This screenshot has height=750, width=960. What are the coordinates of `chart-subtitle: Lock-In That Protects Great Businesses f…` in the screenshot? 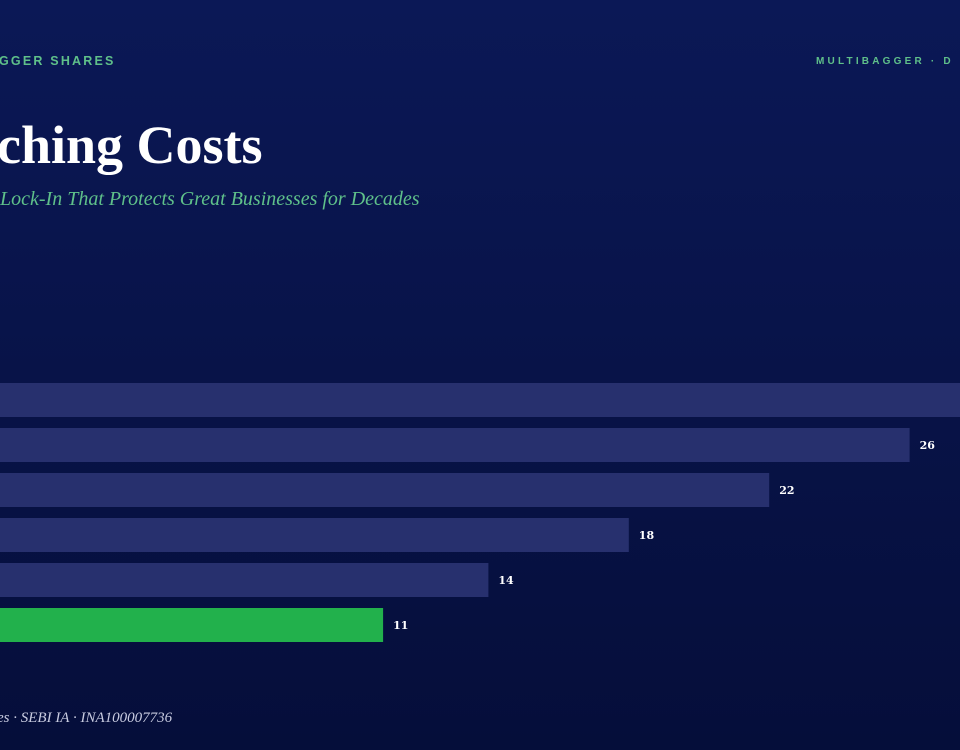 It's located at (210, 199).